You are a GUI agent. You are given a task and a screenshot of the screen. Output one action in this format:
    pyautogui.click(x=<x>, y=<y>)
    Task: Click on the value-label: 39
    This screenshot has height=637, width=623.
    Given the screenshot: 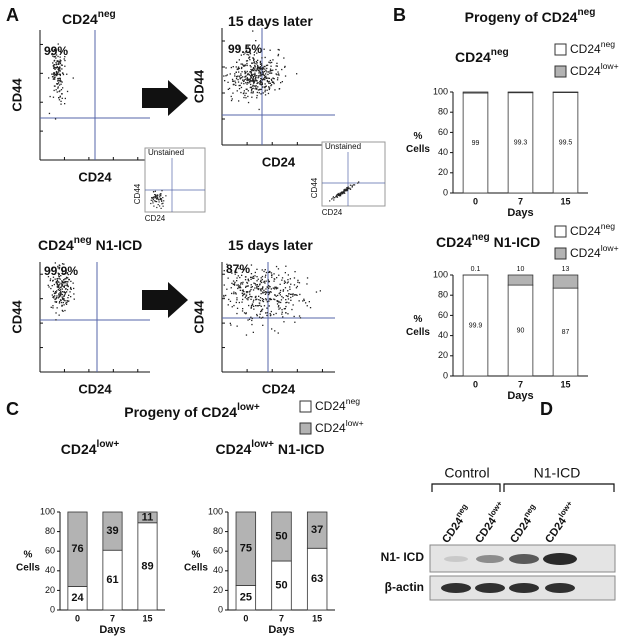 What is the action you would take?
    pyautogui.click(x=112, y=531)
    